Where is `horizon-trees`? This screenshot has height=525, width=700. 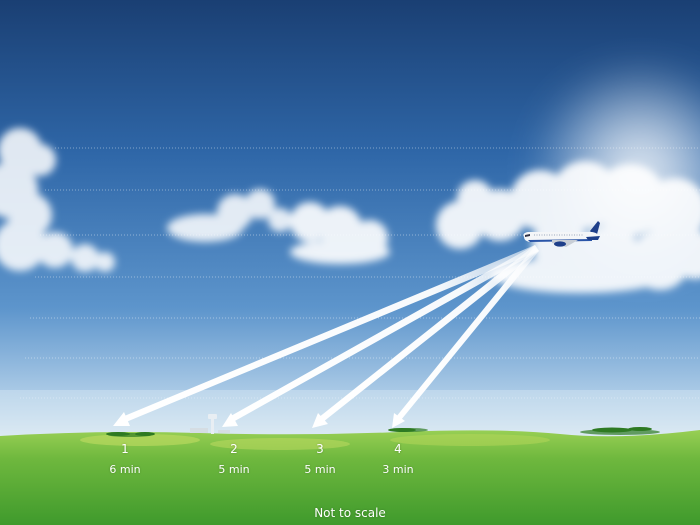 horizon-trees is located at coordinates (379, 431).